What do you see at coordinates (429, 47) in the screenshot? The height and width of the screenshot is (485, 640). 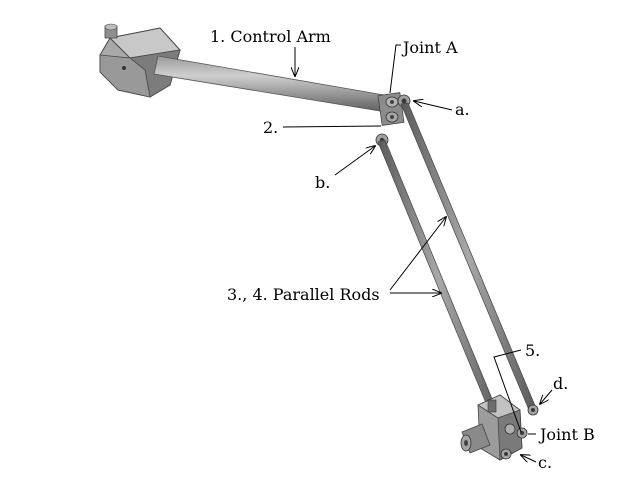 I see `joint-a-label: Joint A` at bounding box center [429, 47].